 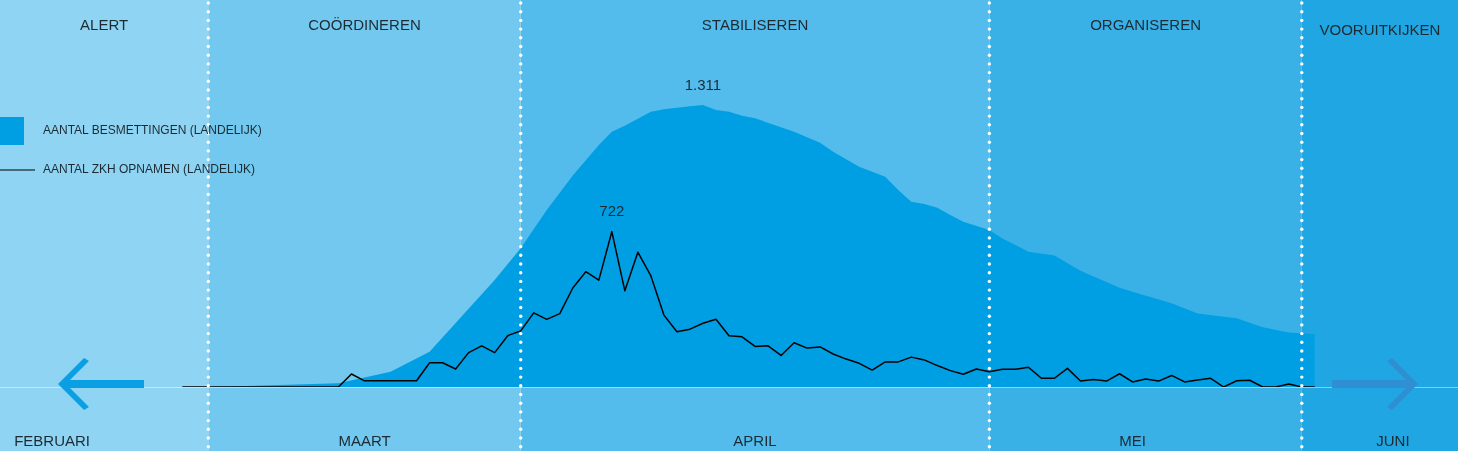 I want to click on band-label: ALERT, so click(x=104, y=25).